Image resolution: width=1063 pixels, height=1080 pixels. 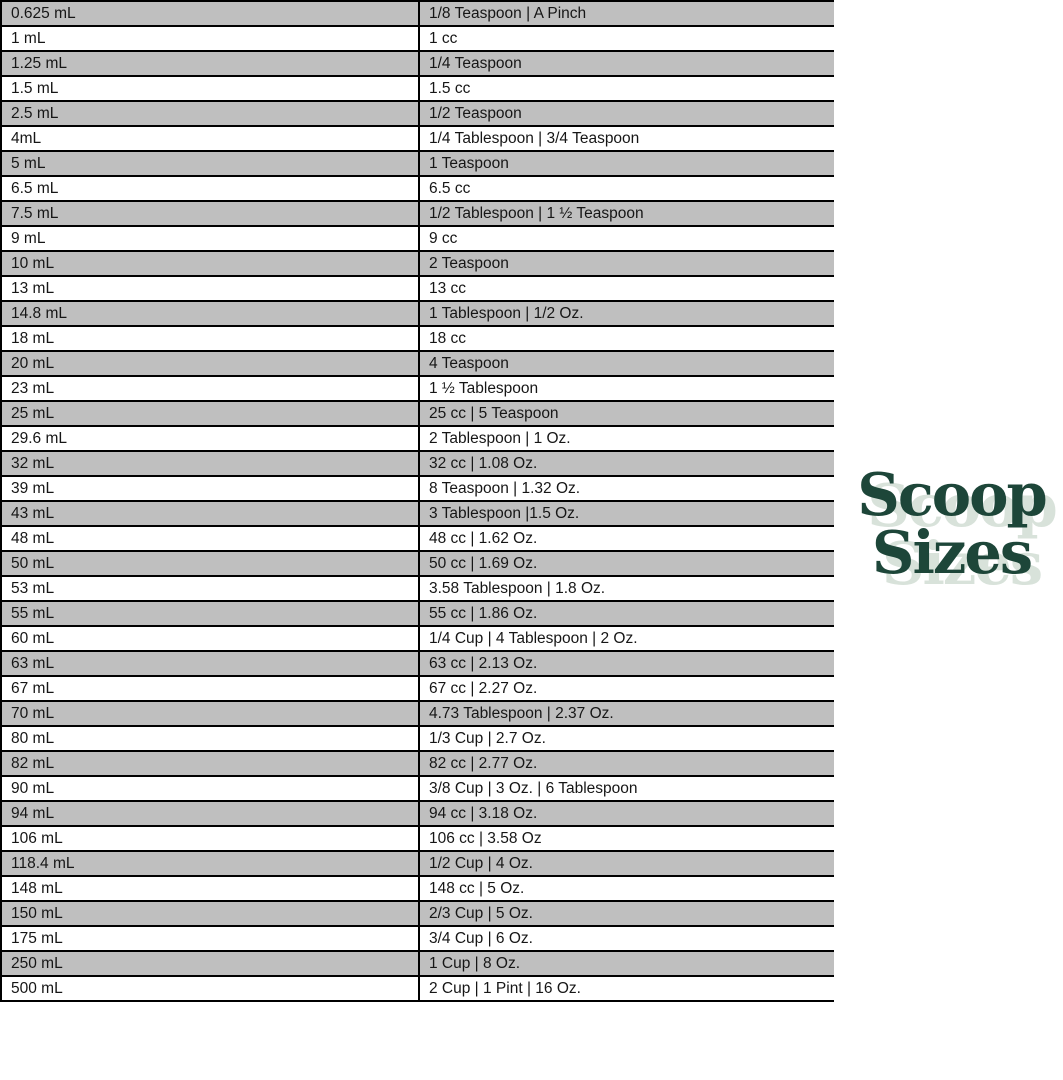 What do you see at coordinates (417, 638) in the screenshot?
I see `table-row: 60 mL 1/4 Cup | 4 Tablespoon | 2 Oz.` at bounding box center [417, 638].